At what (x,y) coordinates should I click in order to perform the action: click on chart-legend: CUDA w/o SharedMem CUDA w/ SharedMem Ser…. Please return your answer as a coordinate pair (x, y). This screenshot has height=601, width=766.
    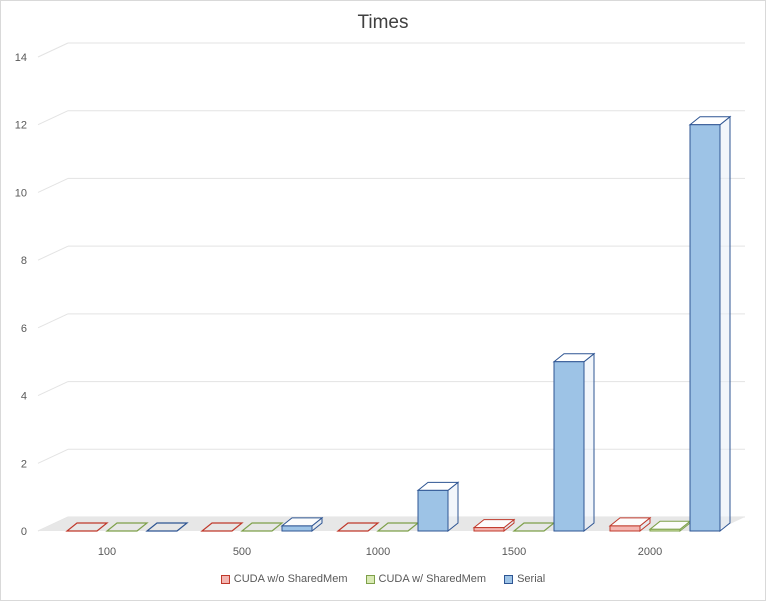
    Looking at the image, I should click on (383, 579).